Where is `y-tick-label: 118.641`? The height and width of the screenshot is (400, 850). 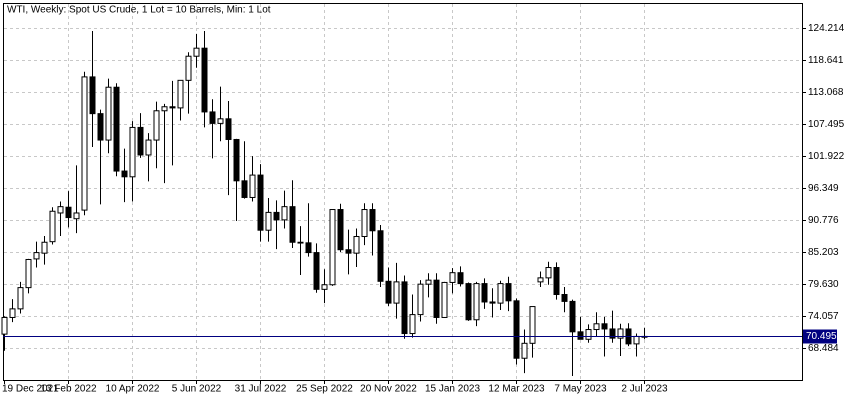
y-tick-label: 118.641 is located at coordinates (826, 60).